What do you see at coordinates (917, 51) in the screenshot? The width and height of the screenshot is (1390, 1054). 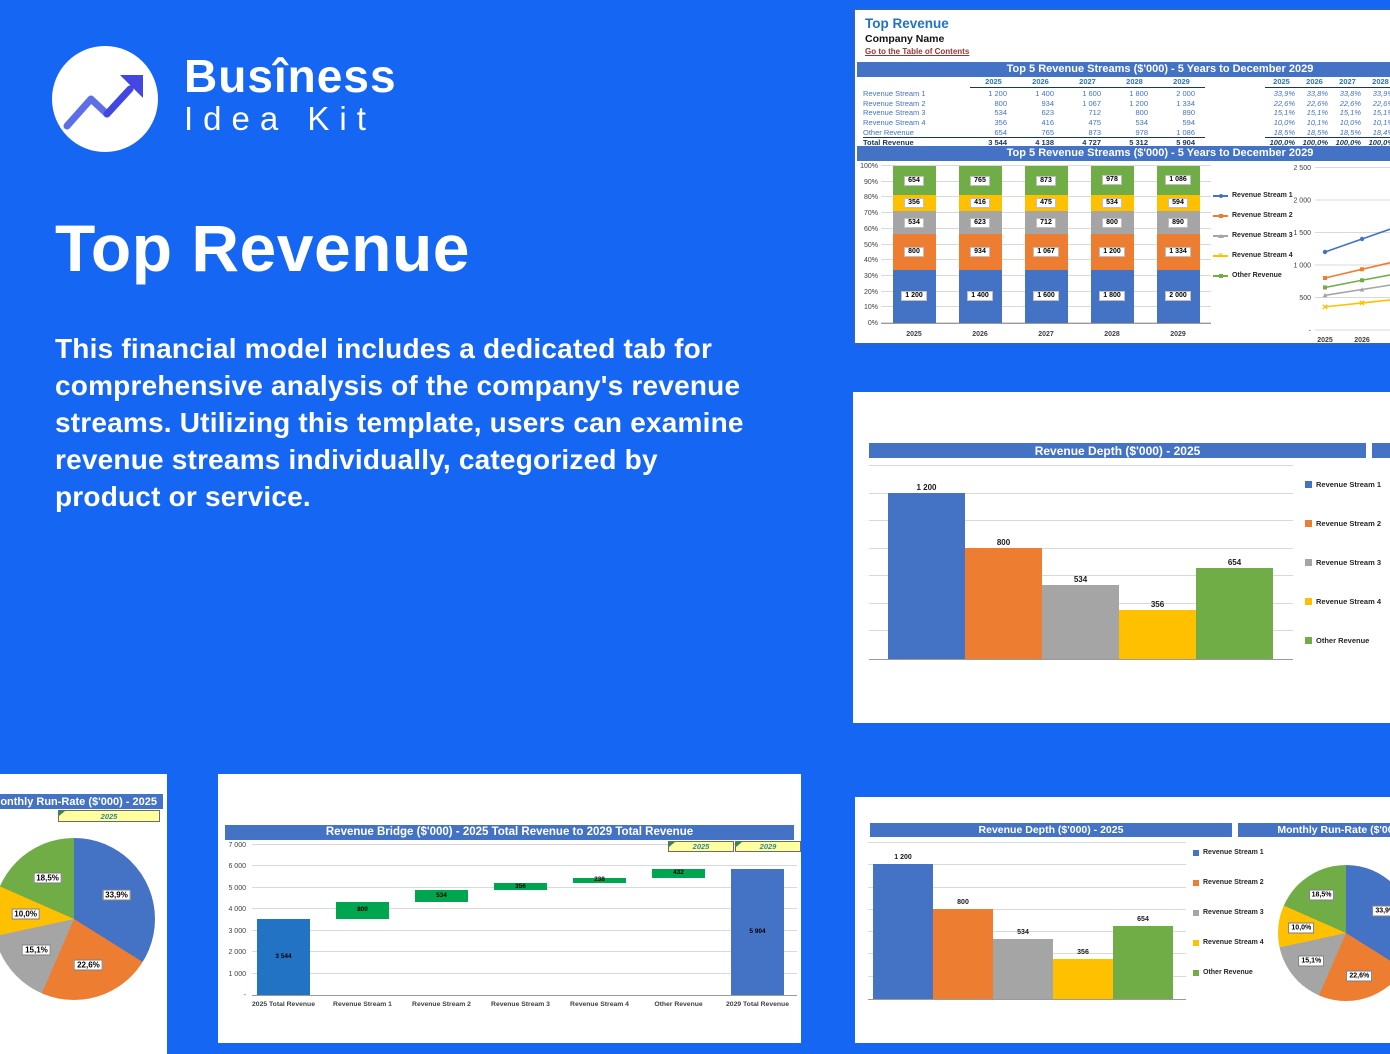 I see `table-of-contents-link: Go to the Table of Contents` at bounding box center [917, 51].